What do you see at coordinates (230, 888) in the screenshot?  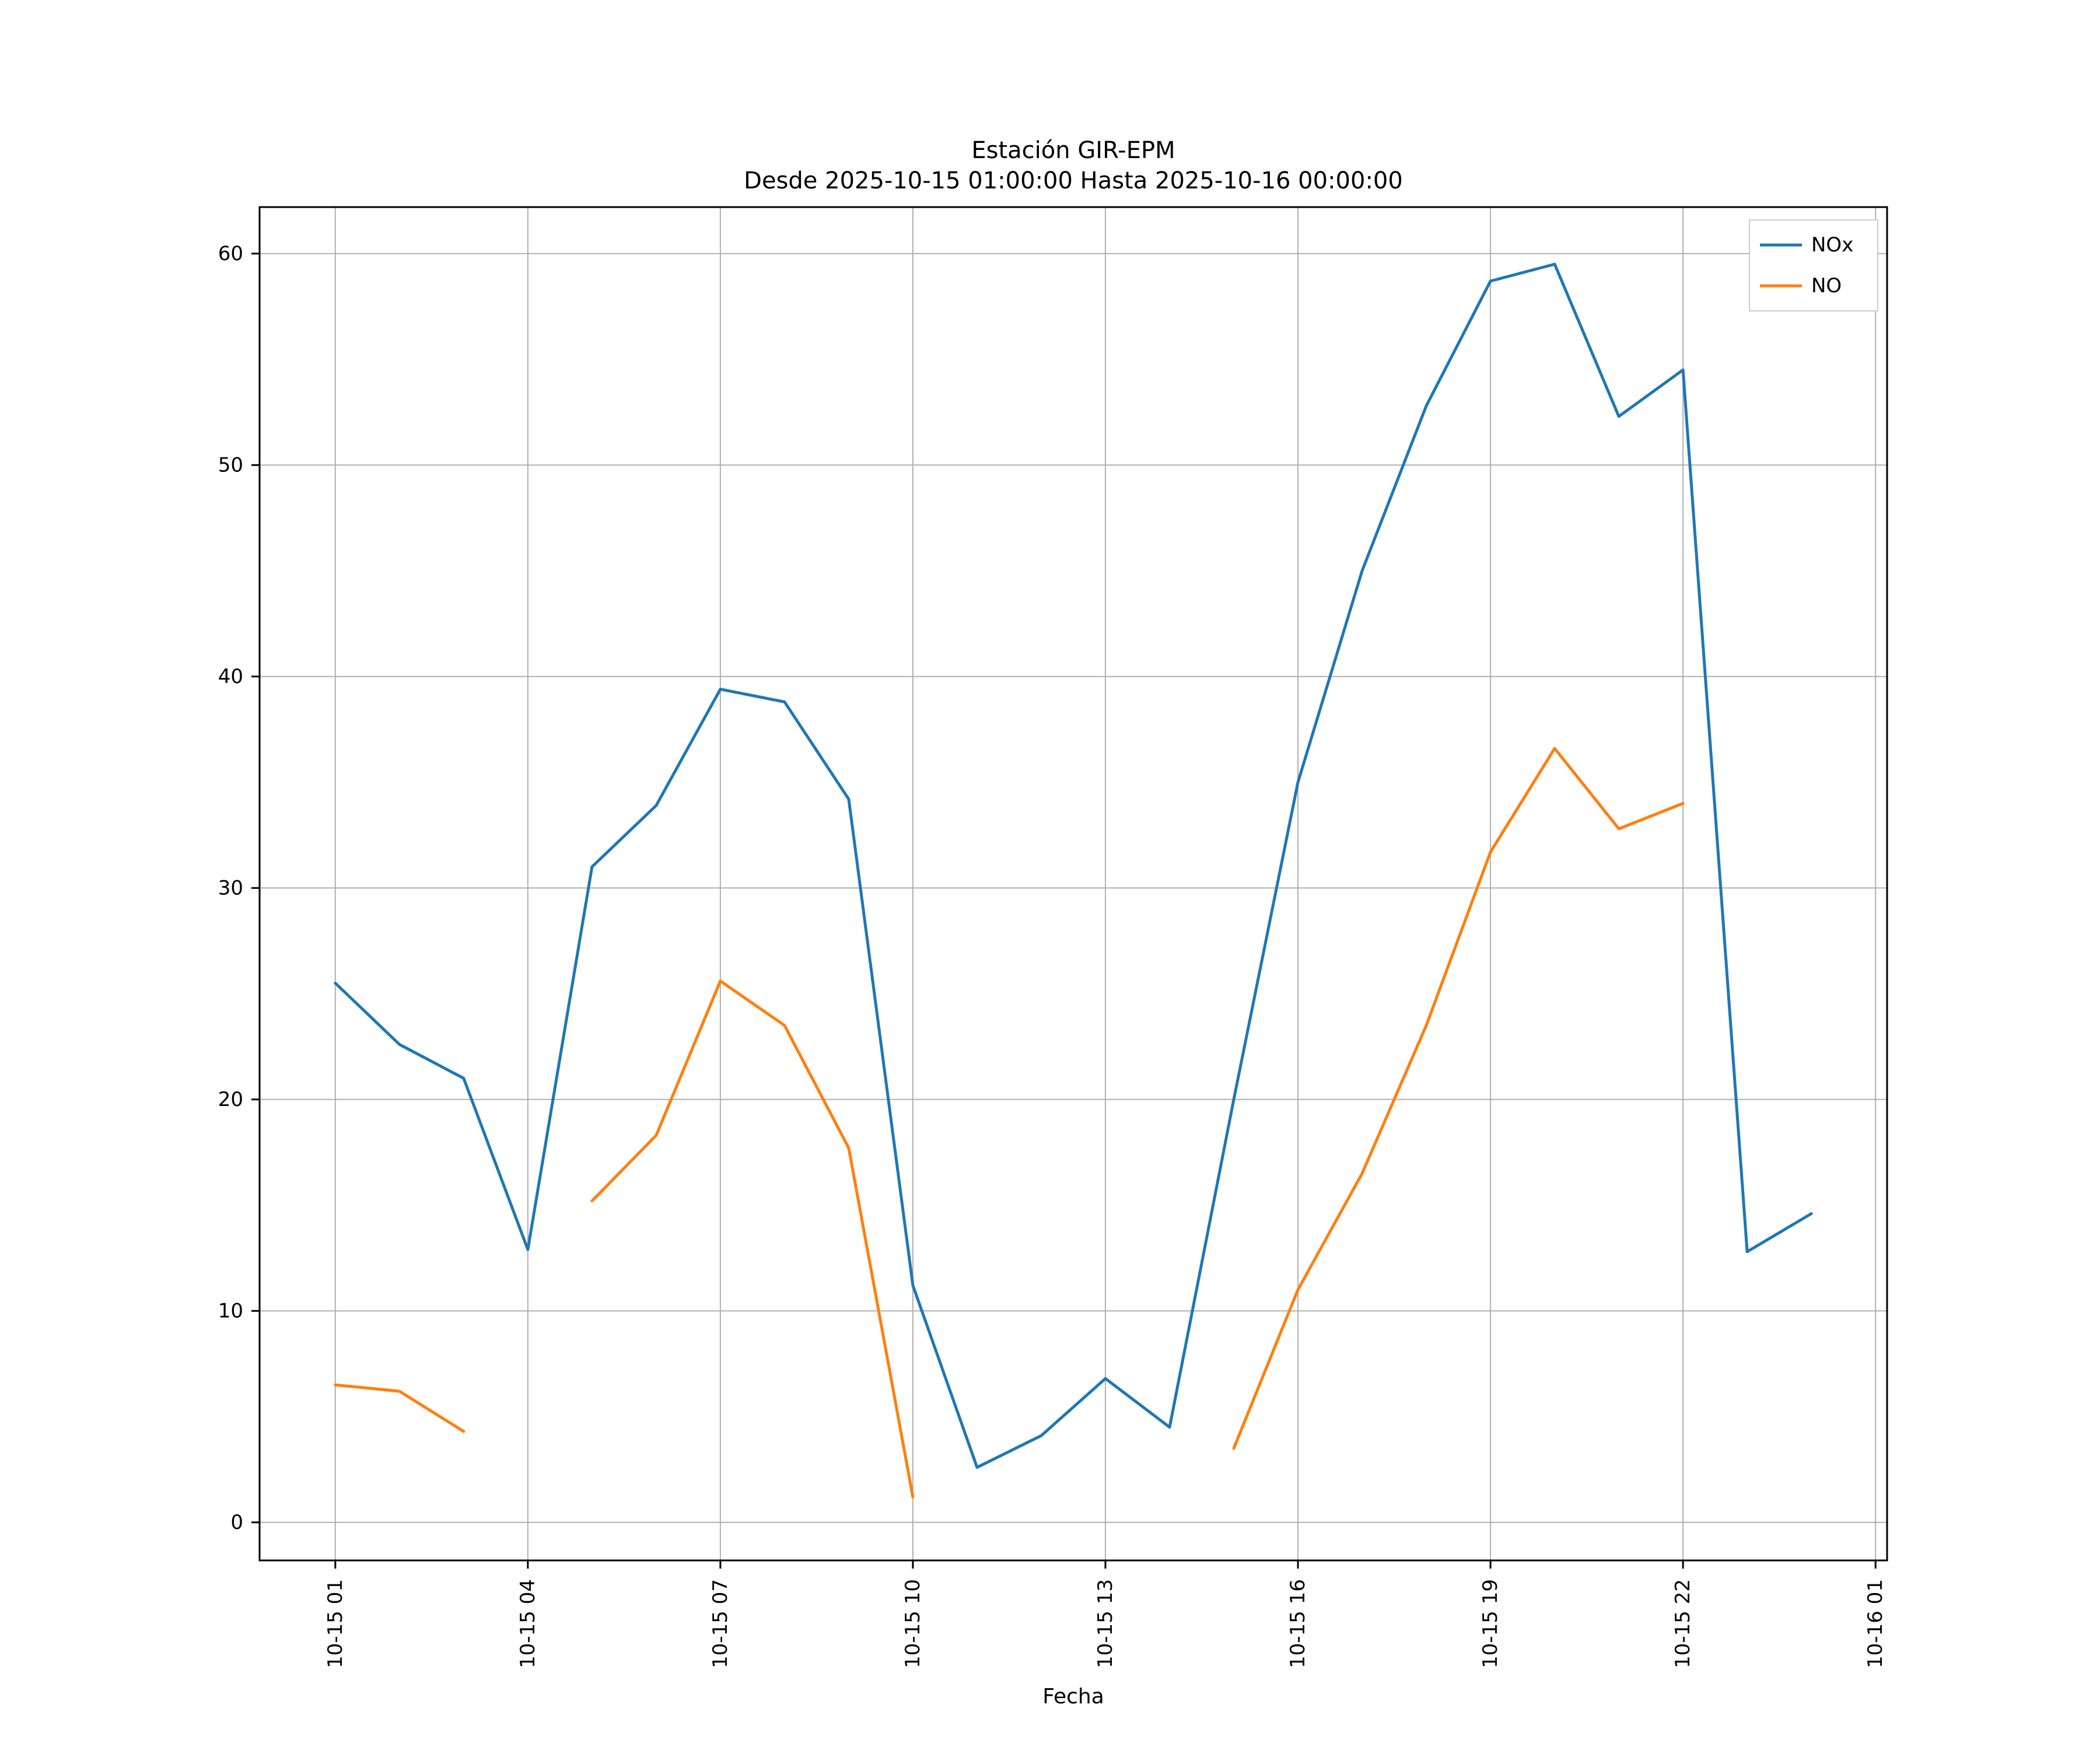 I see `y-tick-label: 30` at bounding box center [230, 888].